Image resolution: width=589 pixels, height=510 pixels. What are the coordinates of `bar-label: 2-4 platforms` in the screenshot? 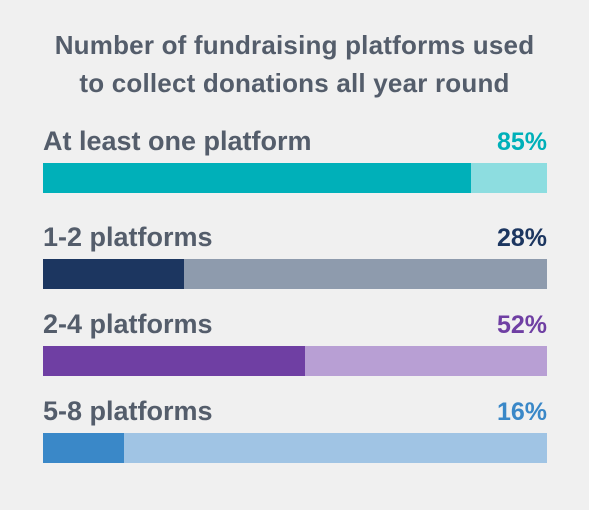 It's located at (128, 324).